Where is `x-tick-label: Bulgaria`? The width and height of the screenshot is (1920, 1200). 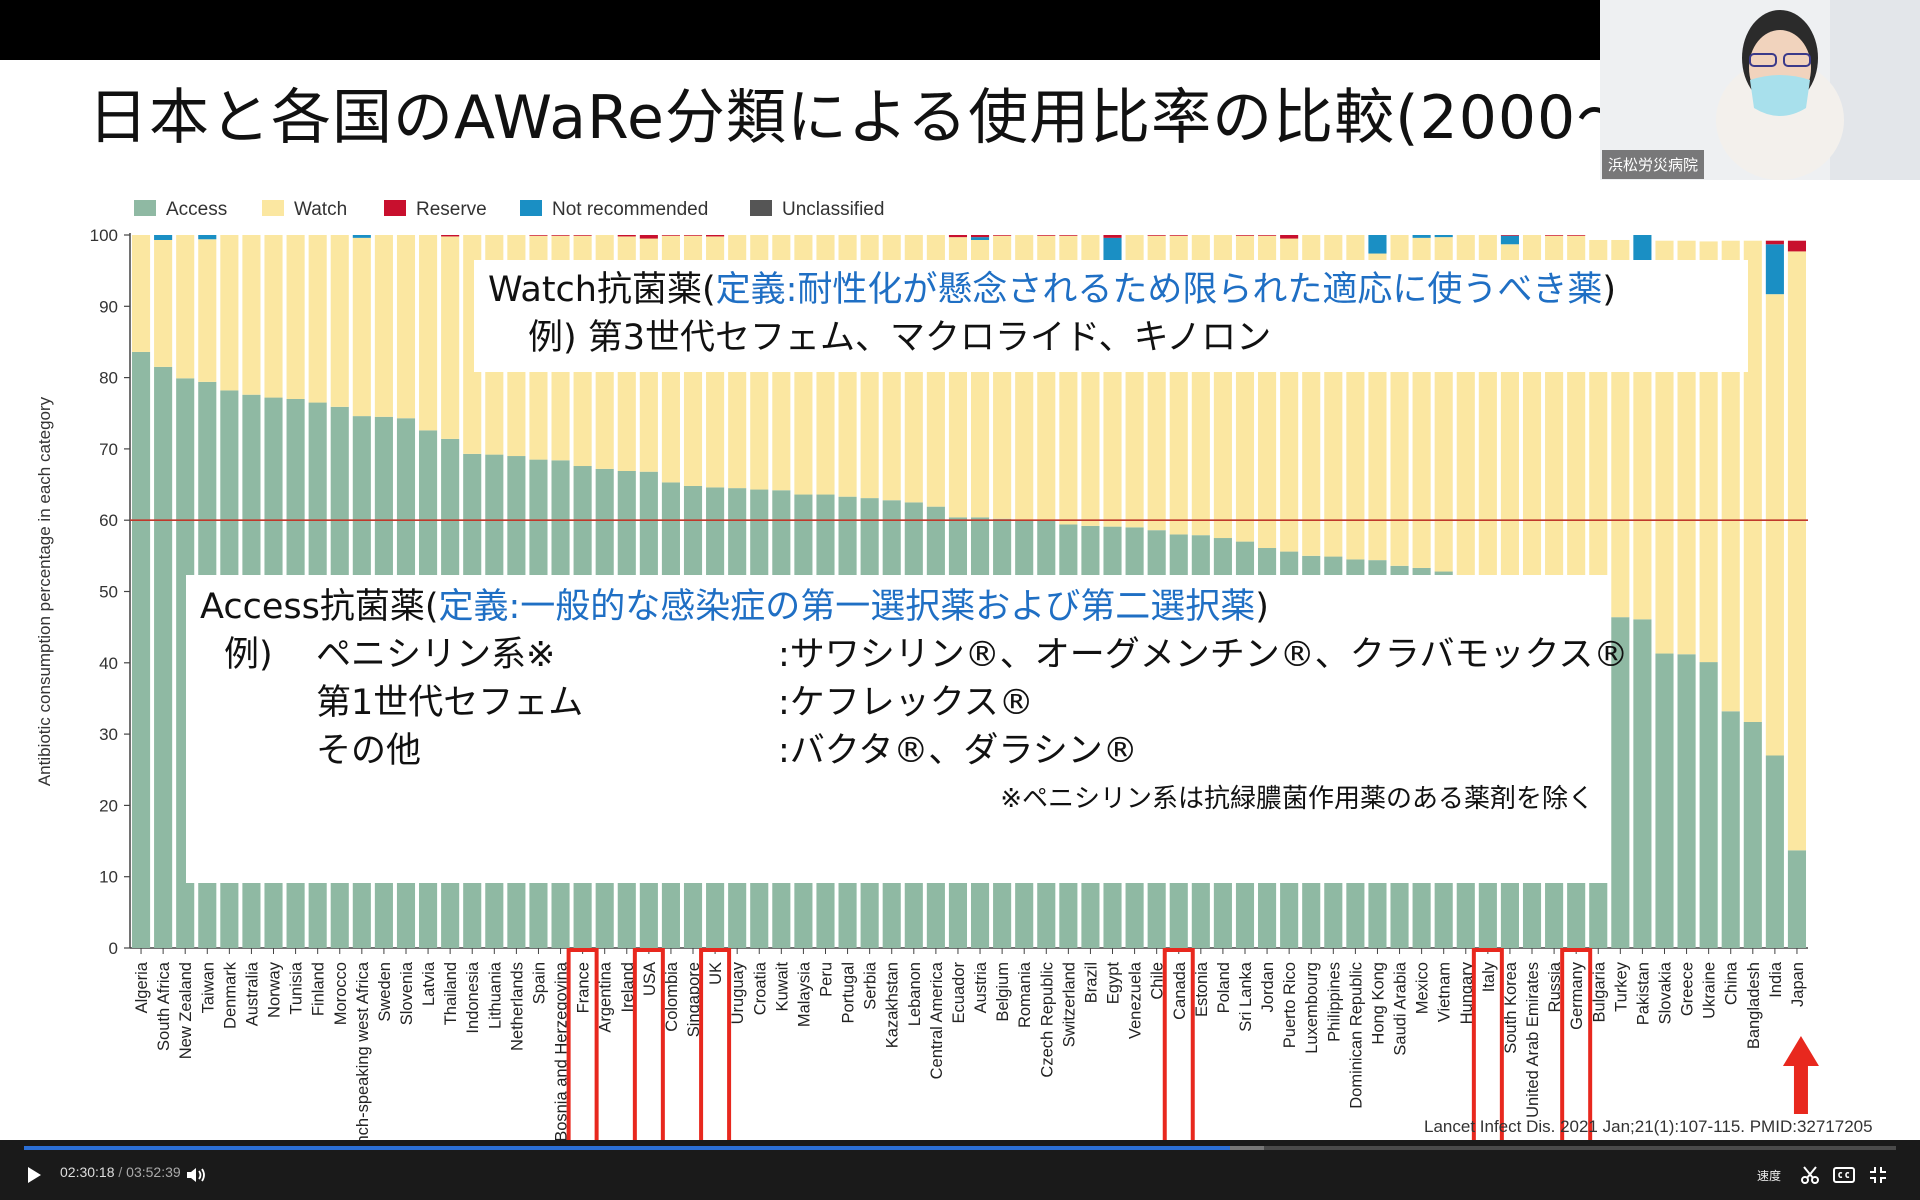
x-tick-label: Bulgaria is located at coordinates (1599, 991).